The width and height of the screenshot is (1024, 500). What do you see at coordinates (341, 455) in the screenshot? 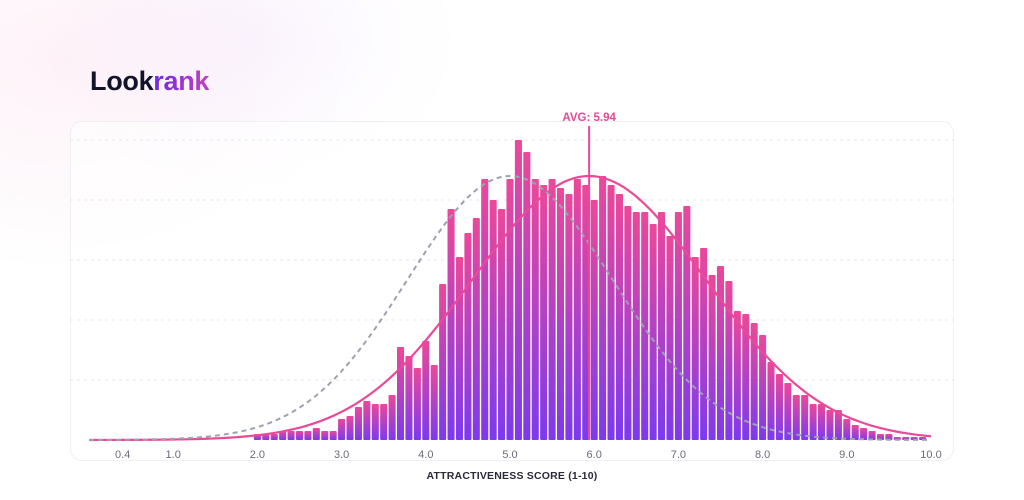
I see `x-tick-label: 3.0` at bounding box center [341, 455].